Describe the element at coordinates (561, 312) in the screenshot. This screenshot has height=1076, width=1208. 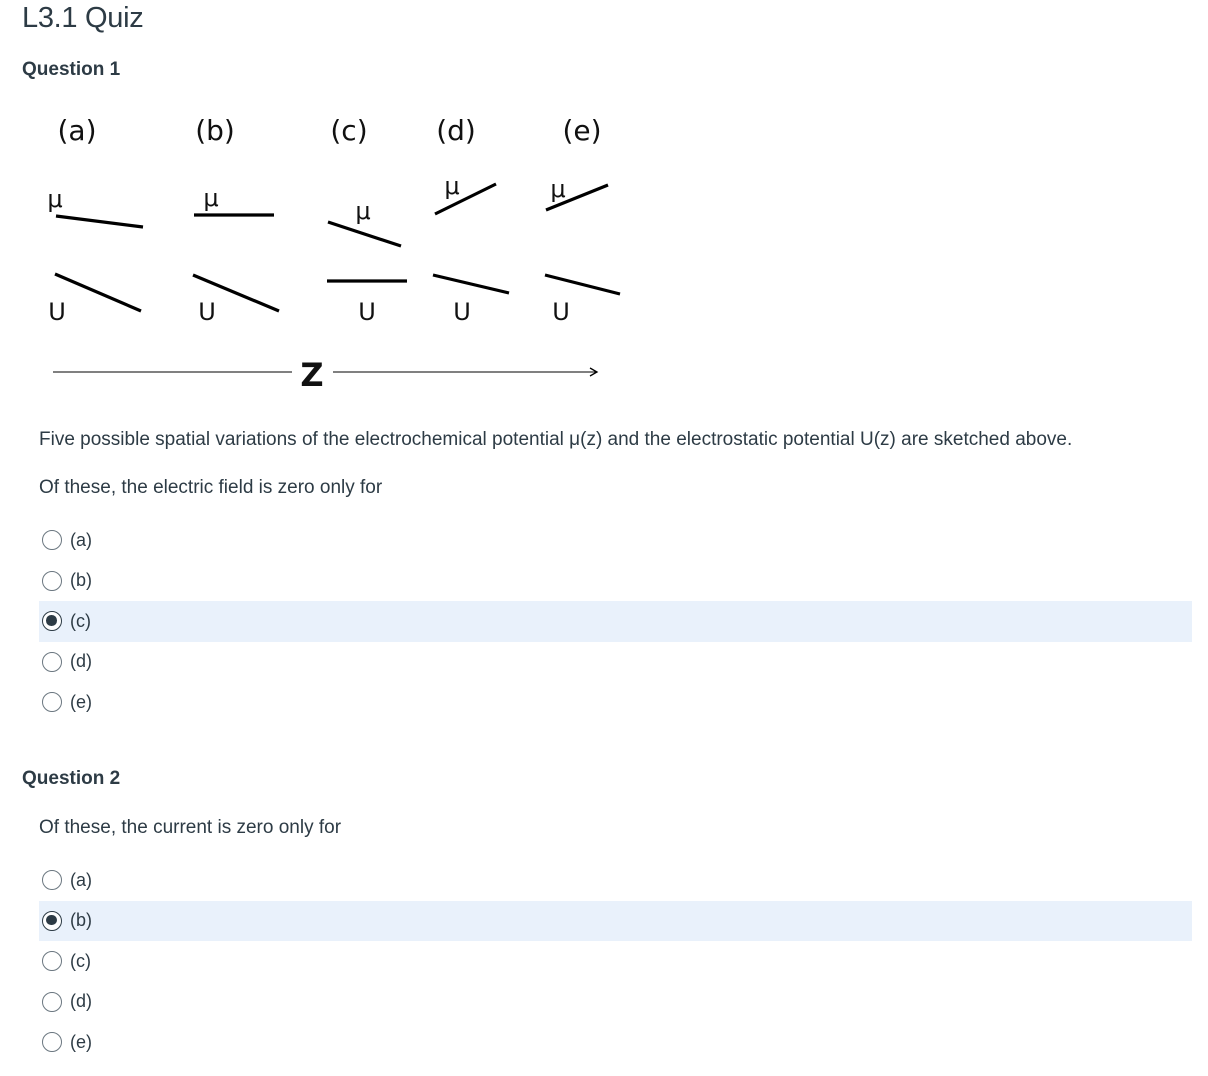
I see `u-symbol-e: U` at that location.